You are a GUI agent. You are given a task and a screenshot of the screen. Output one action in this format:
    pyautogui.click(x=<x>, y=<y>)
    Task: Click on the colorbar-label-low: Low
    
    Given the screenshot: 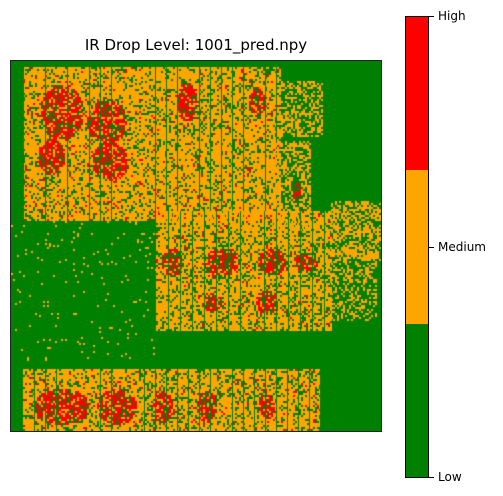 What is the action you would take?
    pyautogui.click(x=450, y=477)
    